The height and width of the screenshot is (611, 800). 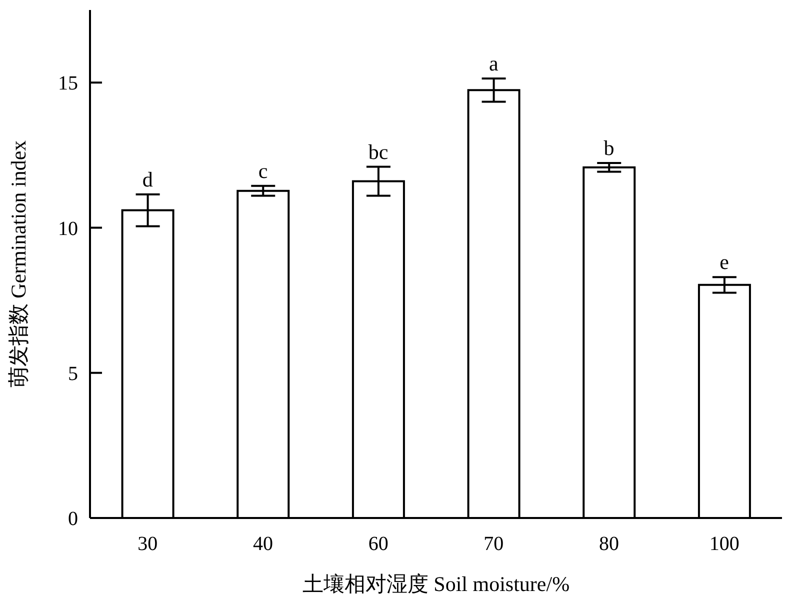 What do you see at coordinates (263, 170) in the screenshot?
I see `annotation: c` at bounding box center [263, 170].